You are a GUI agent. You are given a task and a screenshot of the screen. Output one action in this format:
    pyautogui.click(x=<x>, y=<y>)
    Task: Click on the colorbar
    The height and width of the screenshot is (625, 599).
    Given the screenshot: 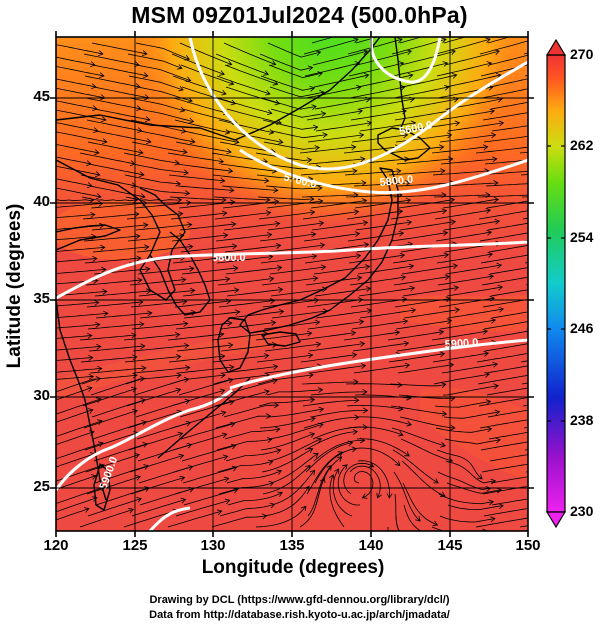 What is the action you would take?
    pyautogui.click(x=556, y=283)
    